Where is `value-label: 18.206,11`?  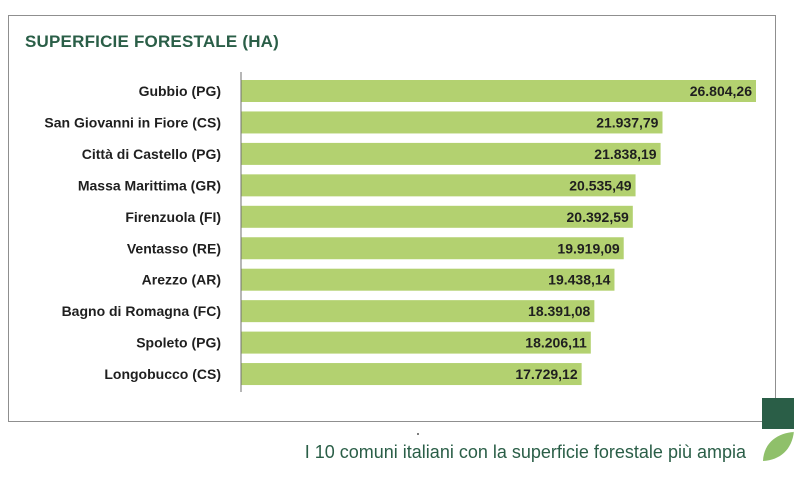
value-label: 18.206,11 is located at coordinates (556, 343).